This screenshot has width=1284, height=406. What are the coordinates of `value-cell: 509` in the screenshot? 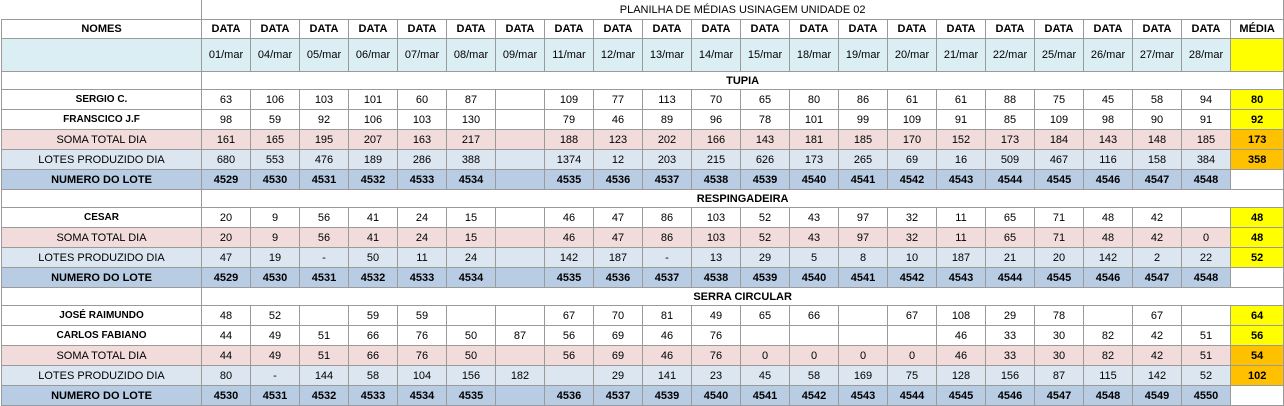 It's located at (1010, 159).